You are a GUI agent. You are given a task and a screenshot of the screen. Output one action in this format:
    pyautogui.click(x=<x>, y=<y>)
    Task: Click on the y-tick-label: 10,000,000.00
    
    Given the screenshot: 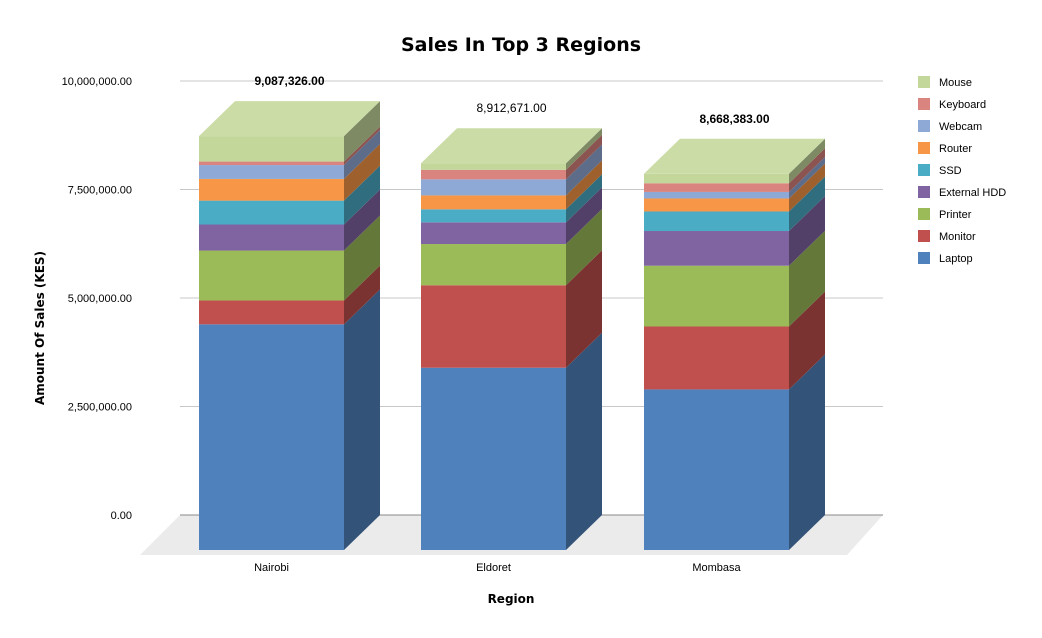 What is the action you would take?
    pyautogui.click(x=97, y=82)
    